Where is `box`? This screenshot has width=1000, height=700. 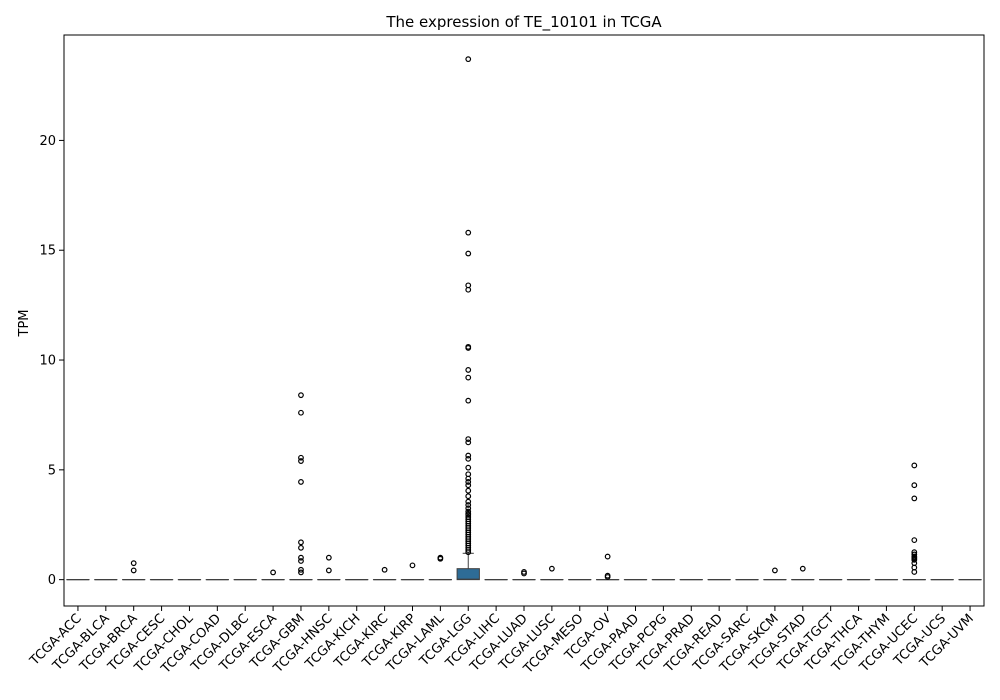 box is located at coordinates (468, 574).